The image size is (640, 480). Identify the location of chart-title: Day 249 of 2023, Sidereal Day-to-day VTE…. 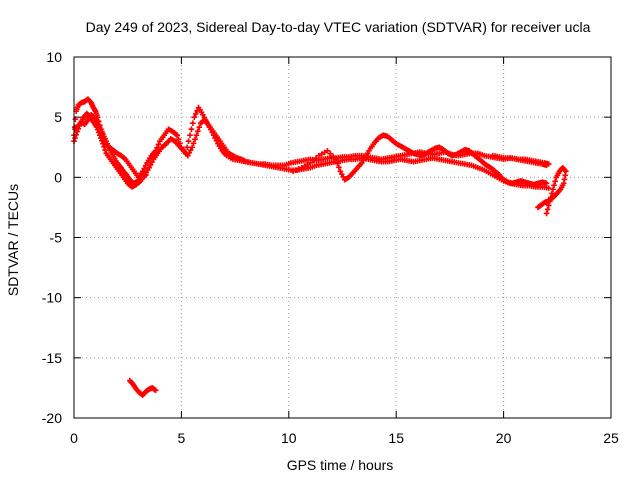
(338, 27).